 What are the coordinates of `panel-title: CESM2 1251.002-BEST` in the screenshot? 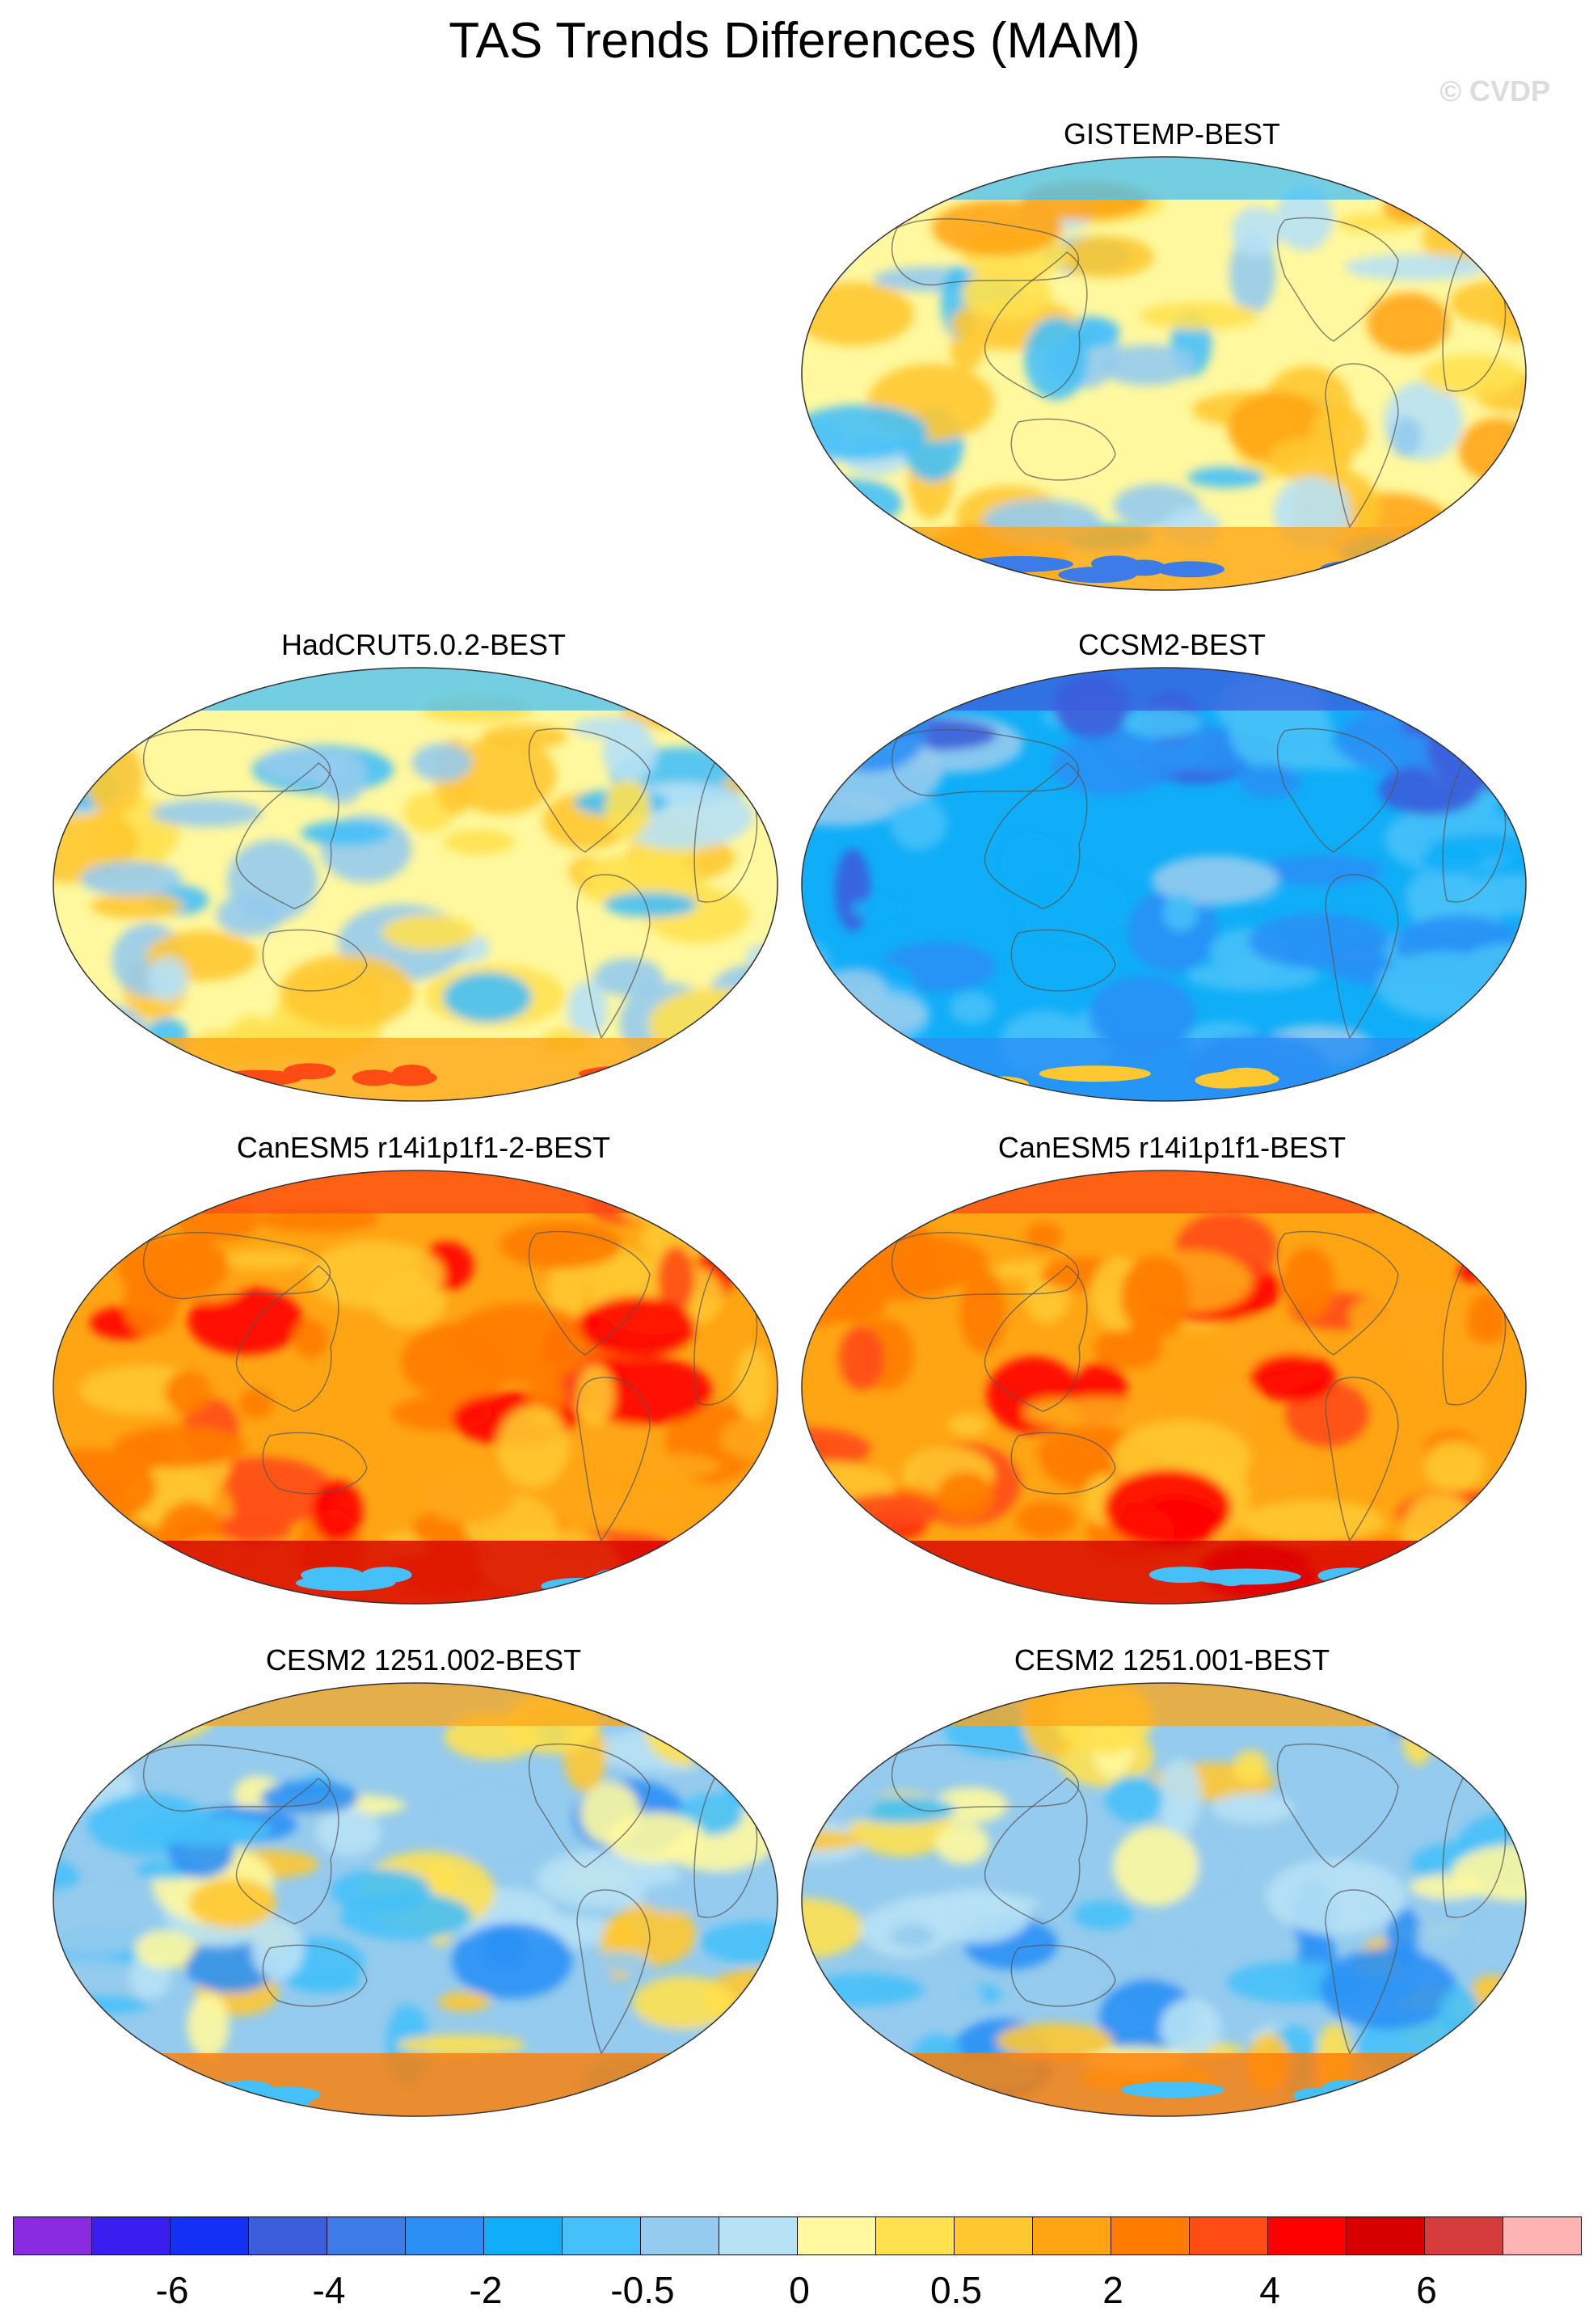 It's located at (423, 1660).